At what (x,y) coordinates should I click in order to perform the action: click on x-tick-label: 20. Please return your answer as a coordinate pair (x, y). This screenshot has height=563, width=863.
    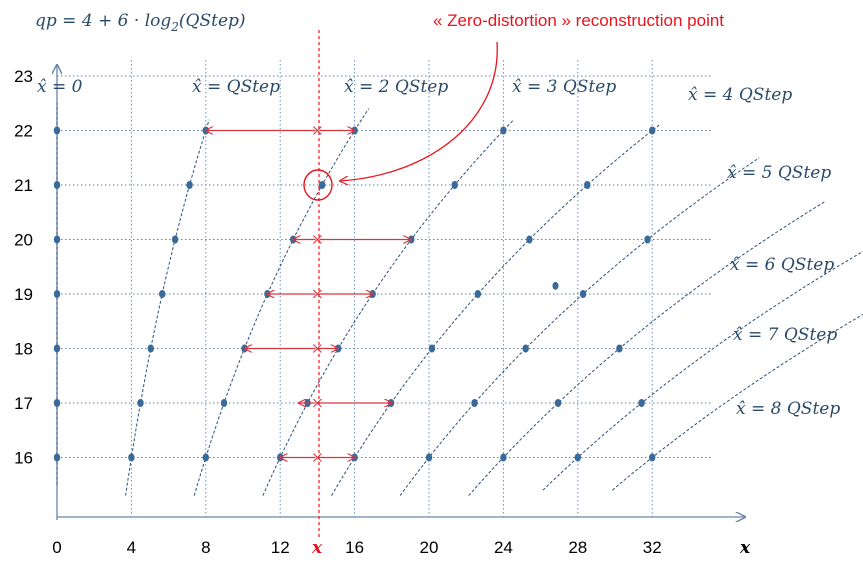
    Looking at the image, I should click on (429, 547).